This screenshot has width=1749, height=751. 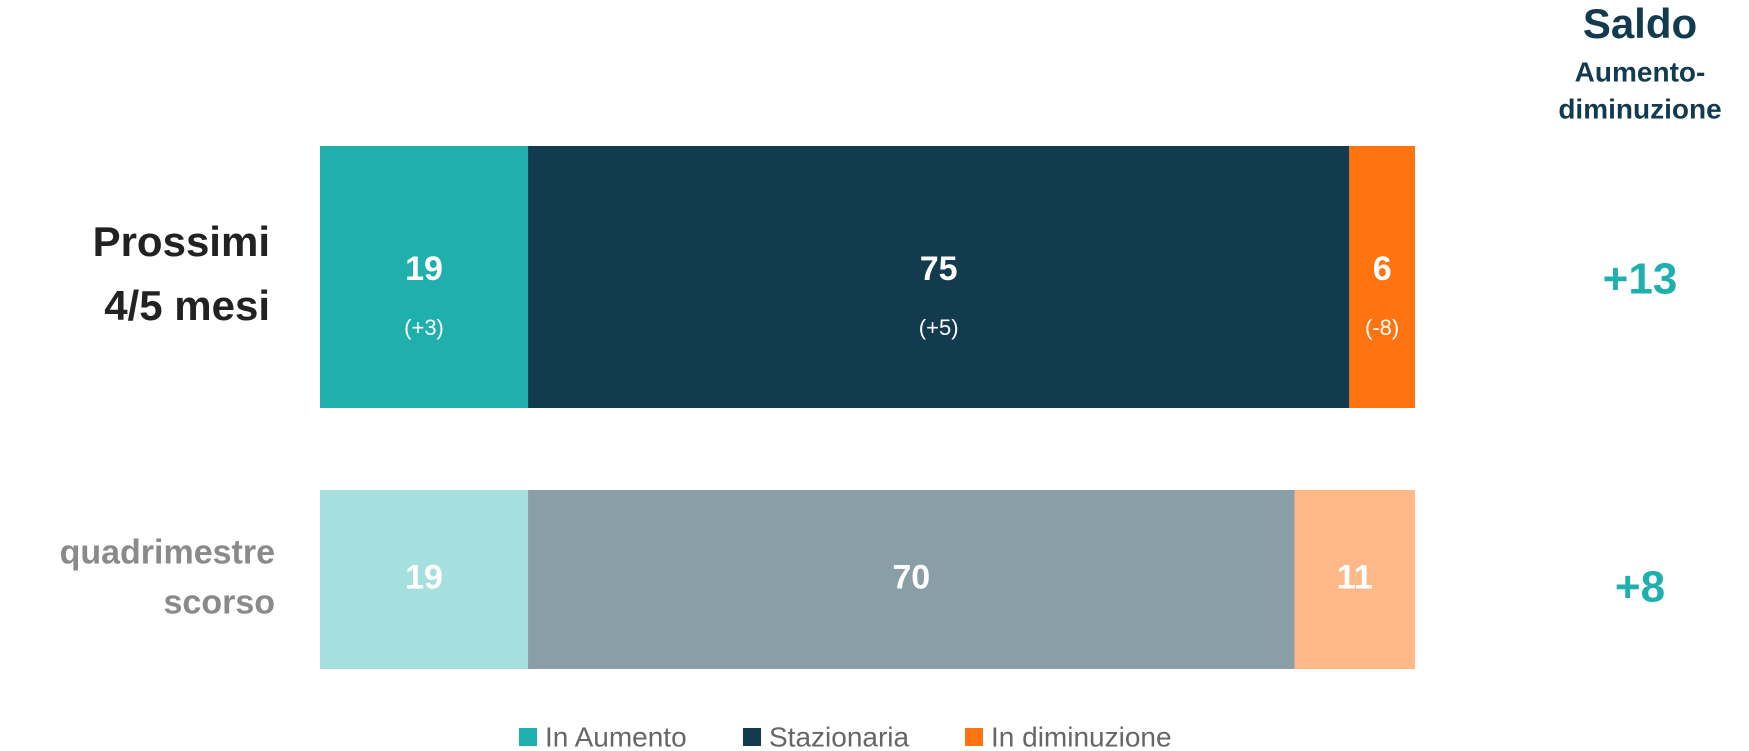 What do you see at coordinates (220, 602) in the screenshot?
I see `category-label: scorso` at bounding box center [220, 602].